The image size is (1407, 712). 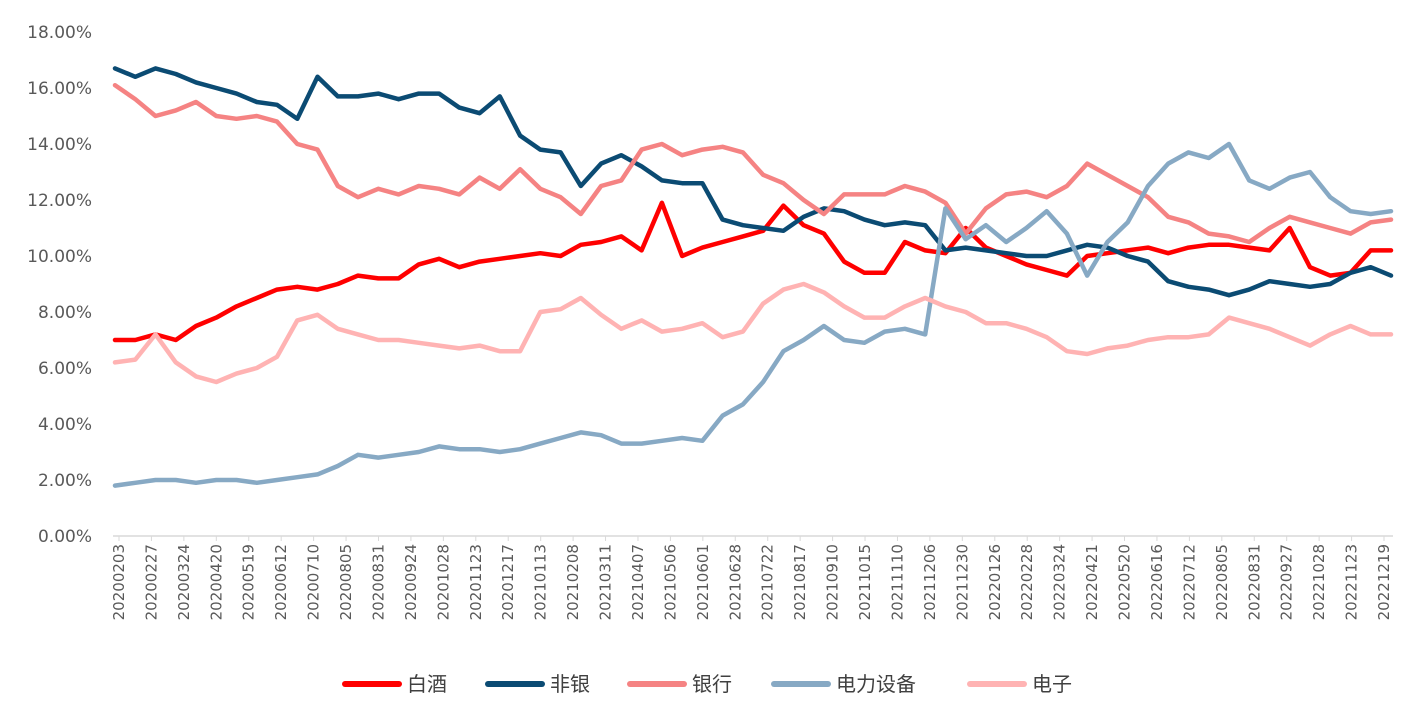 I want to click on y-tick-label: 10.00%, so click(x=59, y=257).